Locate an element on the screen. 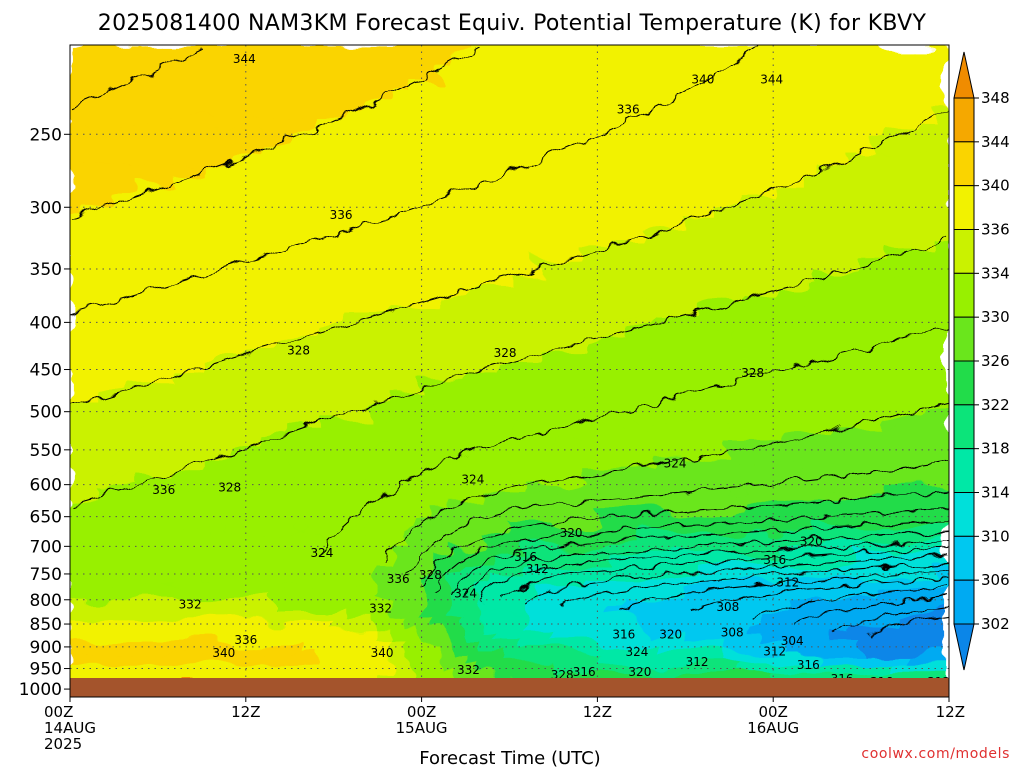 The image size is (1024, 768). contour-label: 316 is located at coordinates (623, 635).